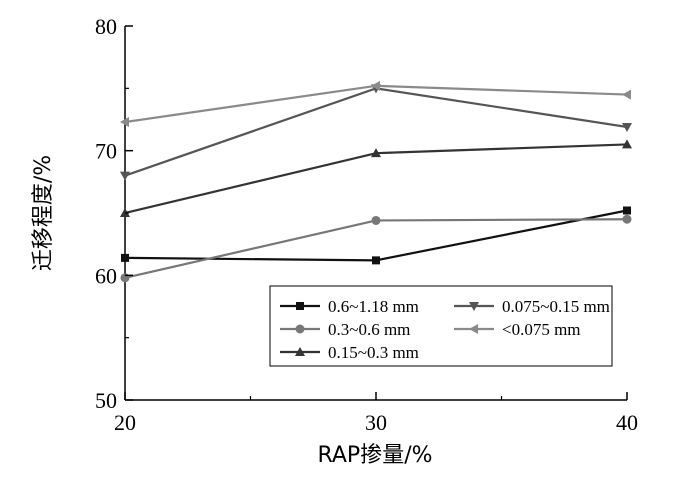 The width and height of the screenshot is (700, 481). I want to click on x-tick-label: 40, so click(627, 422).